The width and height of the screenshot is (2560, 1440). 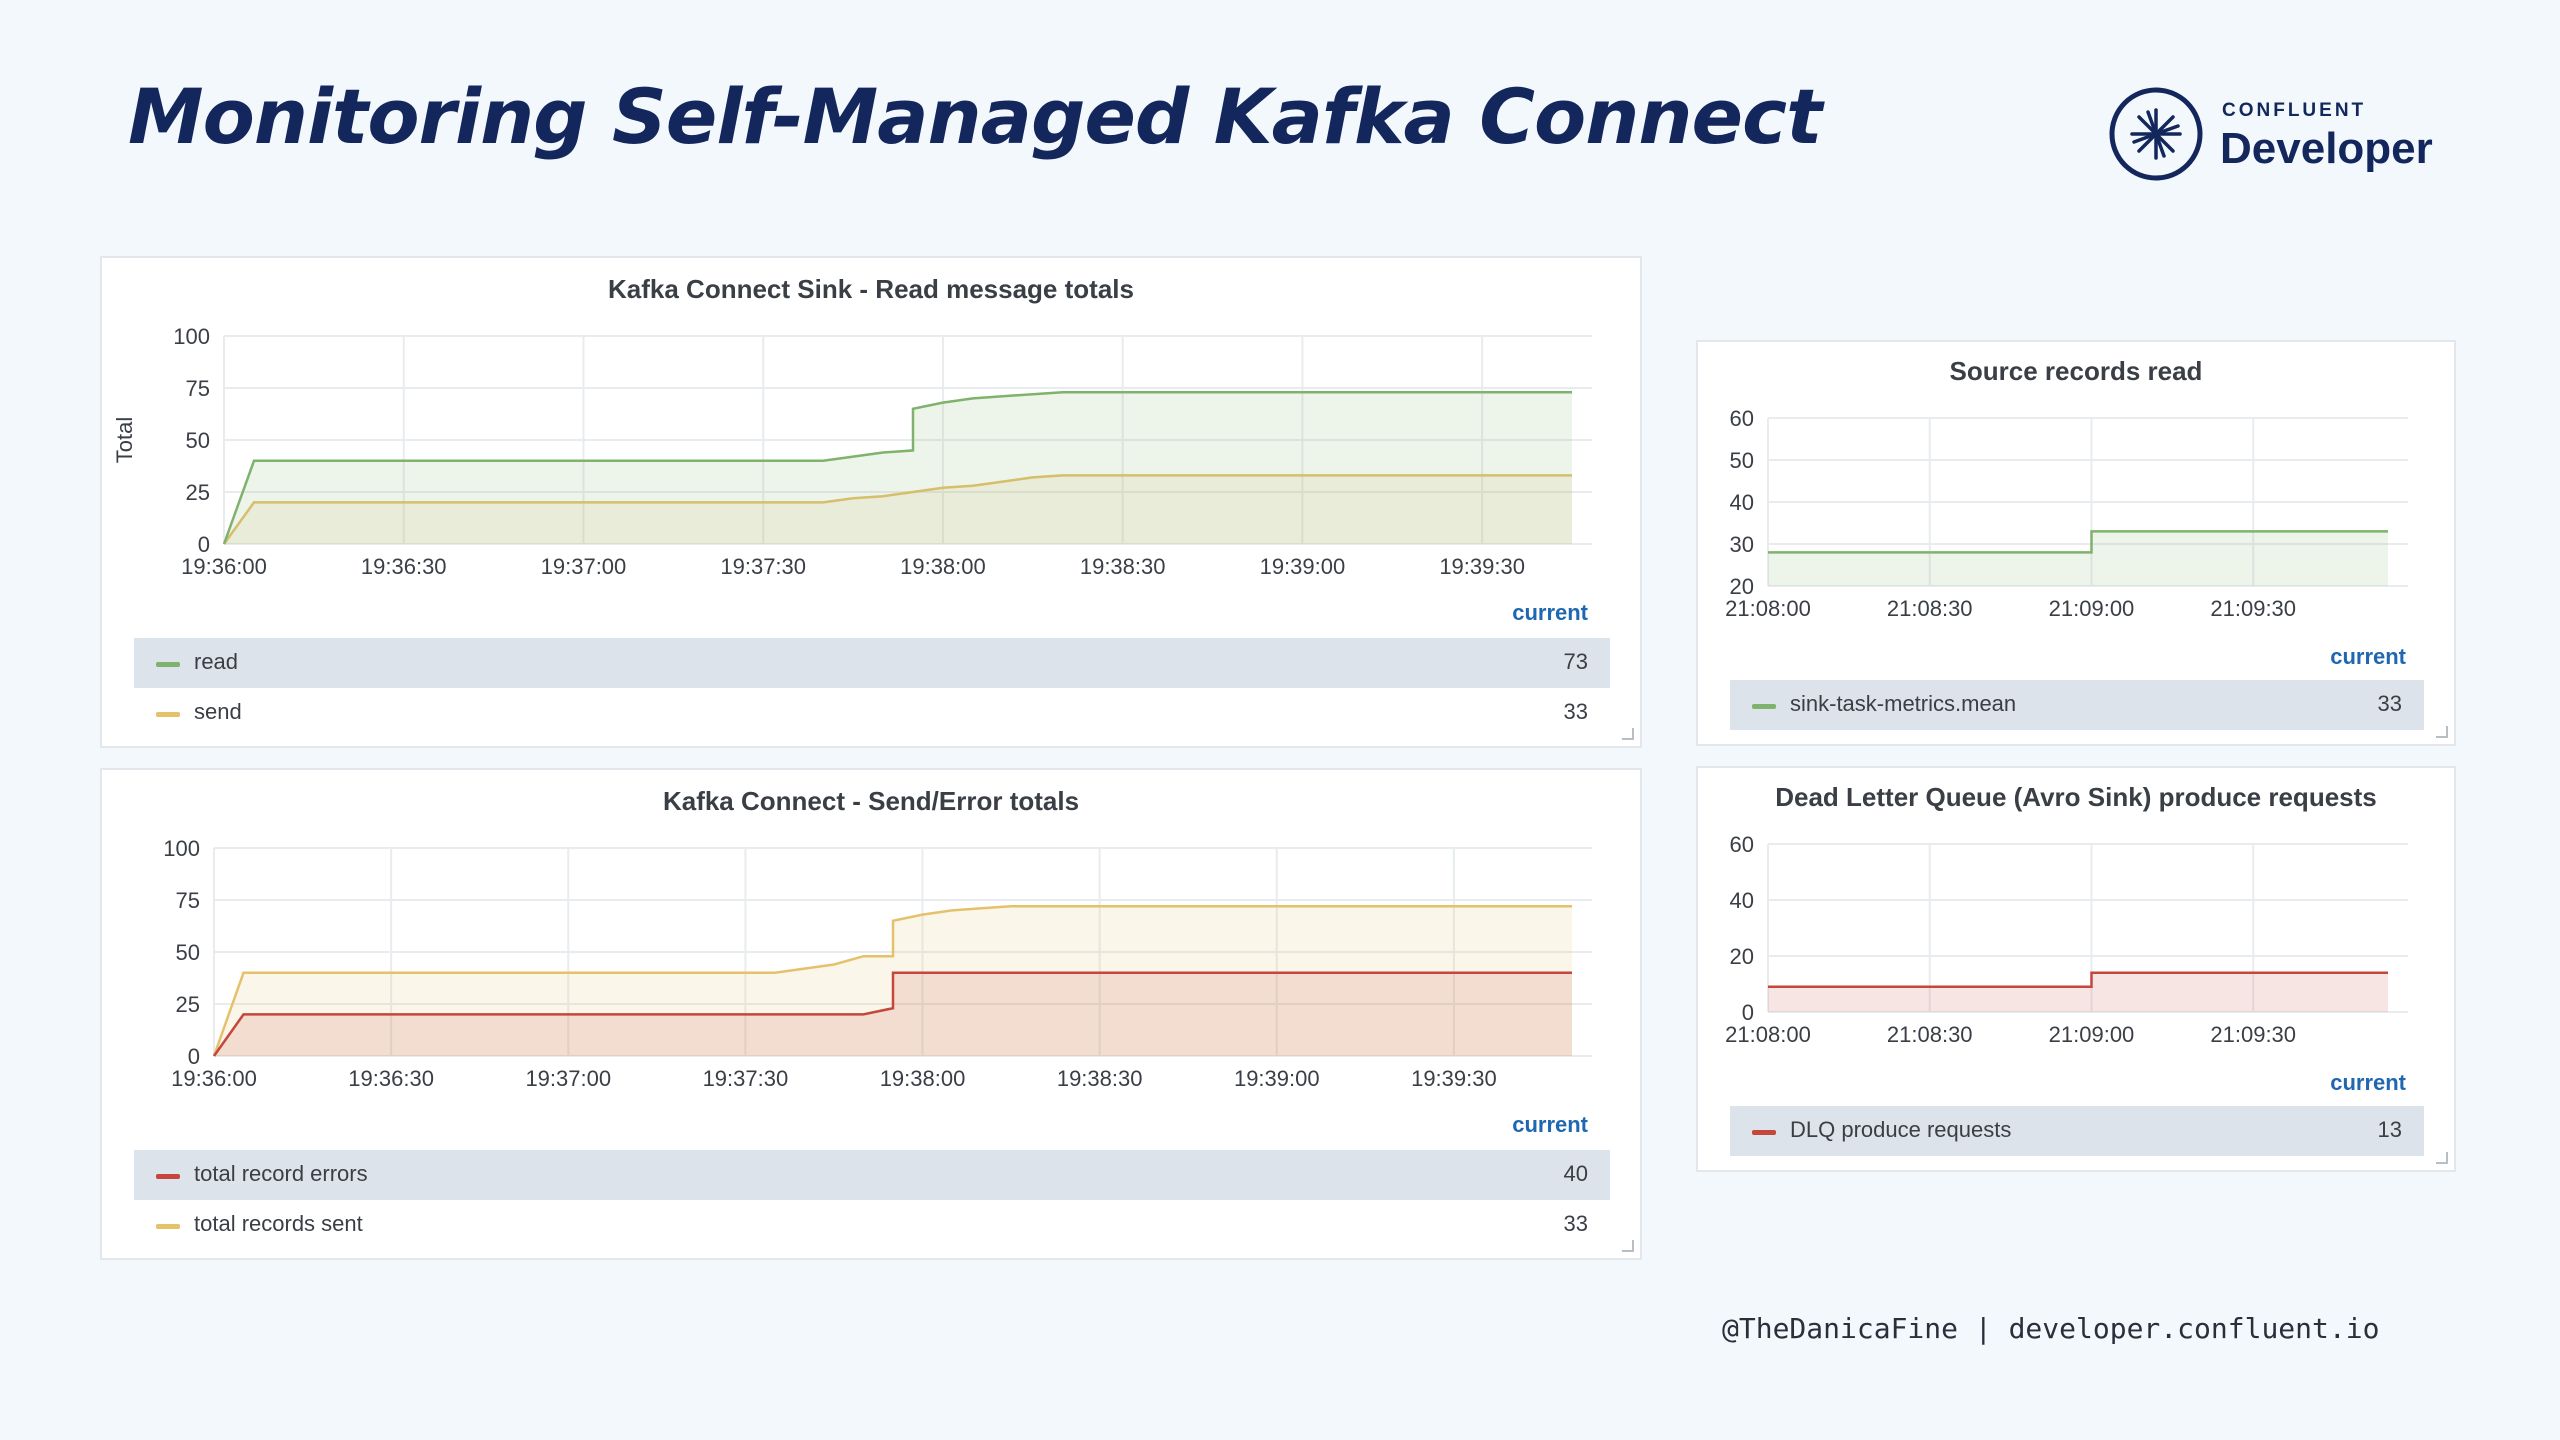 What do you see at coordinates (2077, 1131) in the screenshot?
I see `legend-item-dlq-produce-requests: DLQ produce requests 13` at bounding box center [2077, 1131].